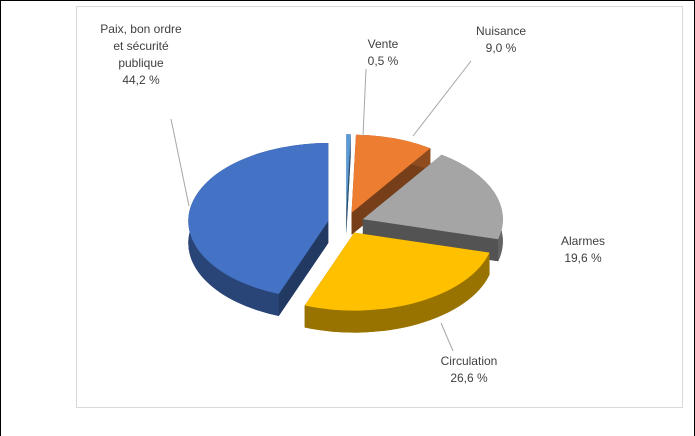 The height and width of the screenshot is (436, 695). I want to click on data-label: Vente 0,5 %, so click(383, 53).